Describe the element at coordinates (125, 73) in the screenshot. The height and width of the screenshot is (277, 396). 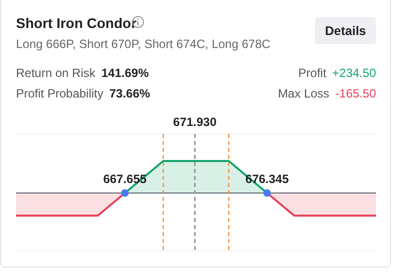
I see `text: 141.69%` at that location.